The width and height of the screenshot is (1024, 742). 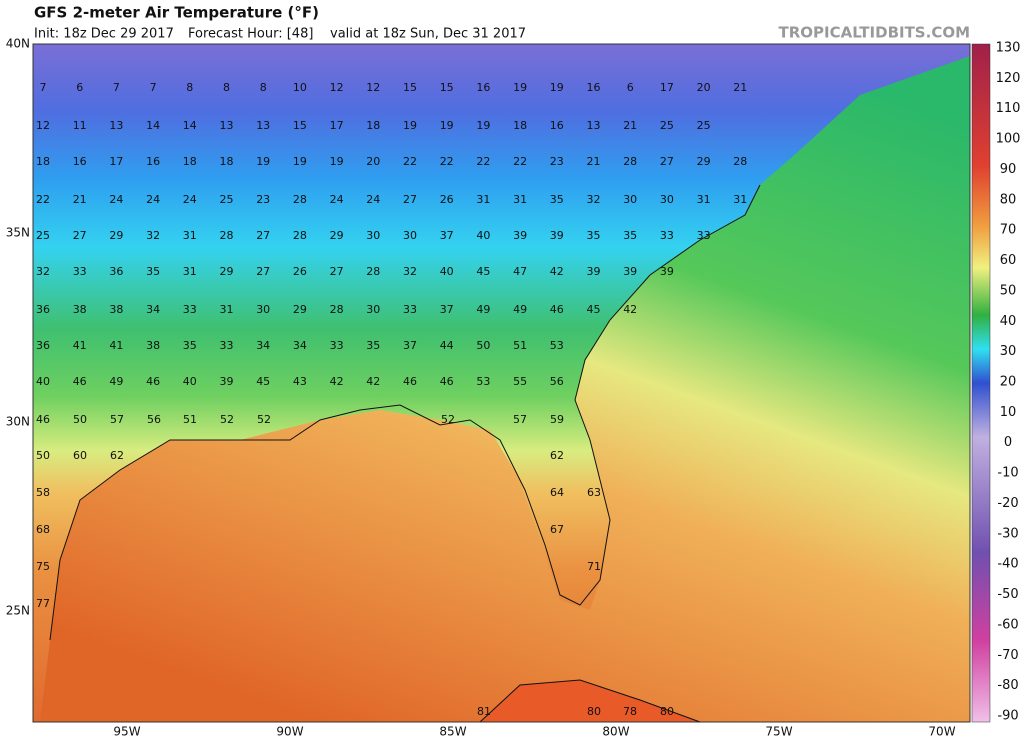 I want to click on colorbar-label: 60, so click(x=1008, y=260).